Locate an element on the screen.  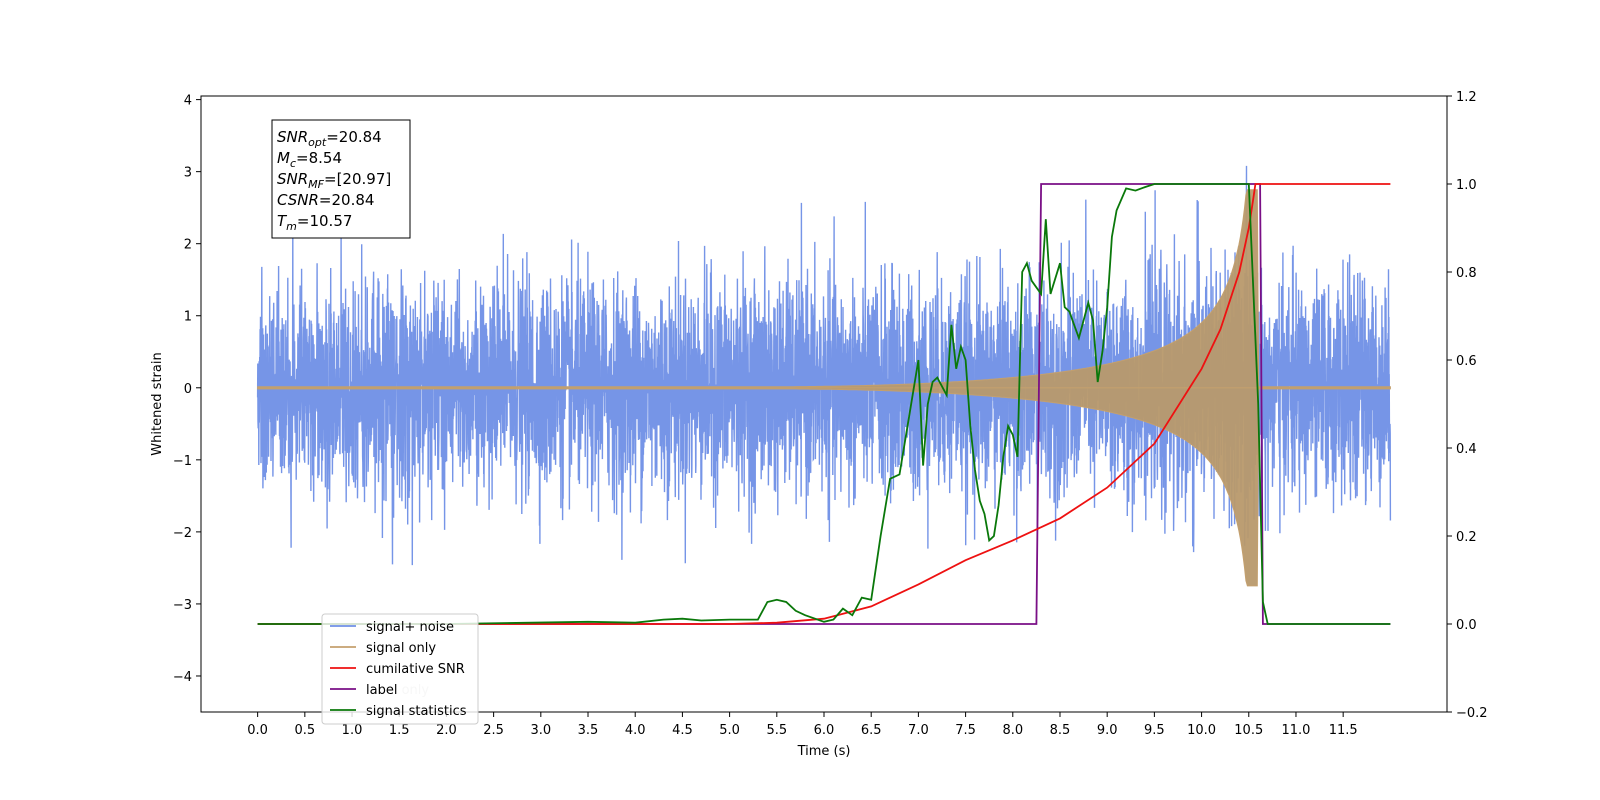
y-tick-label: −4 is located at coordinates (182, 677).